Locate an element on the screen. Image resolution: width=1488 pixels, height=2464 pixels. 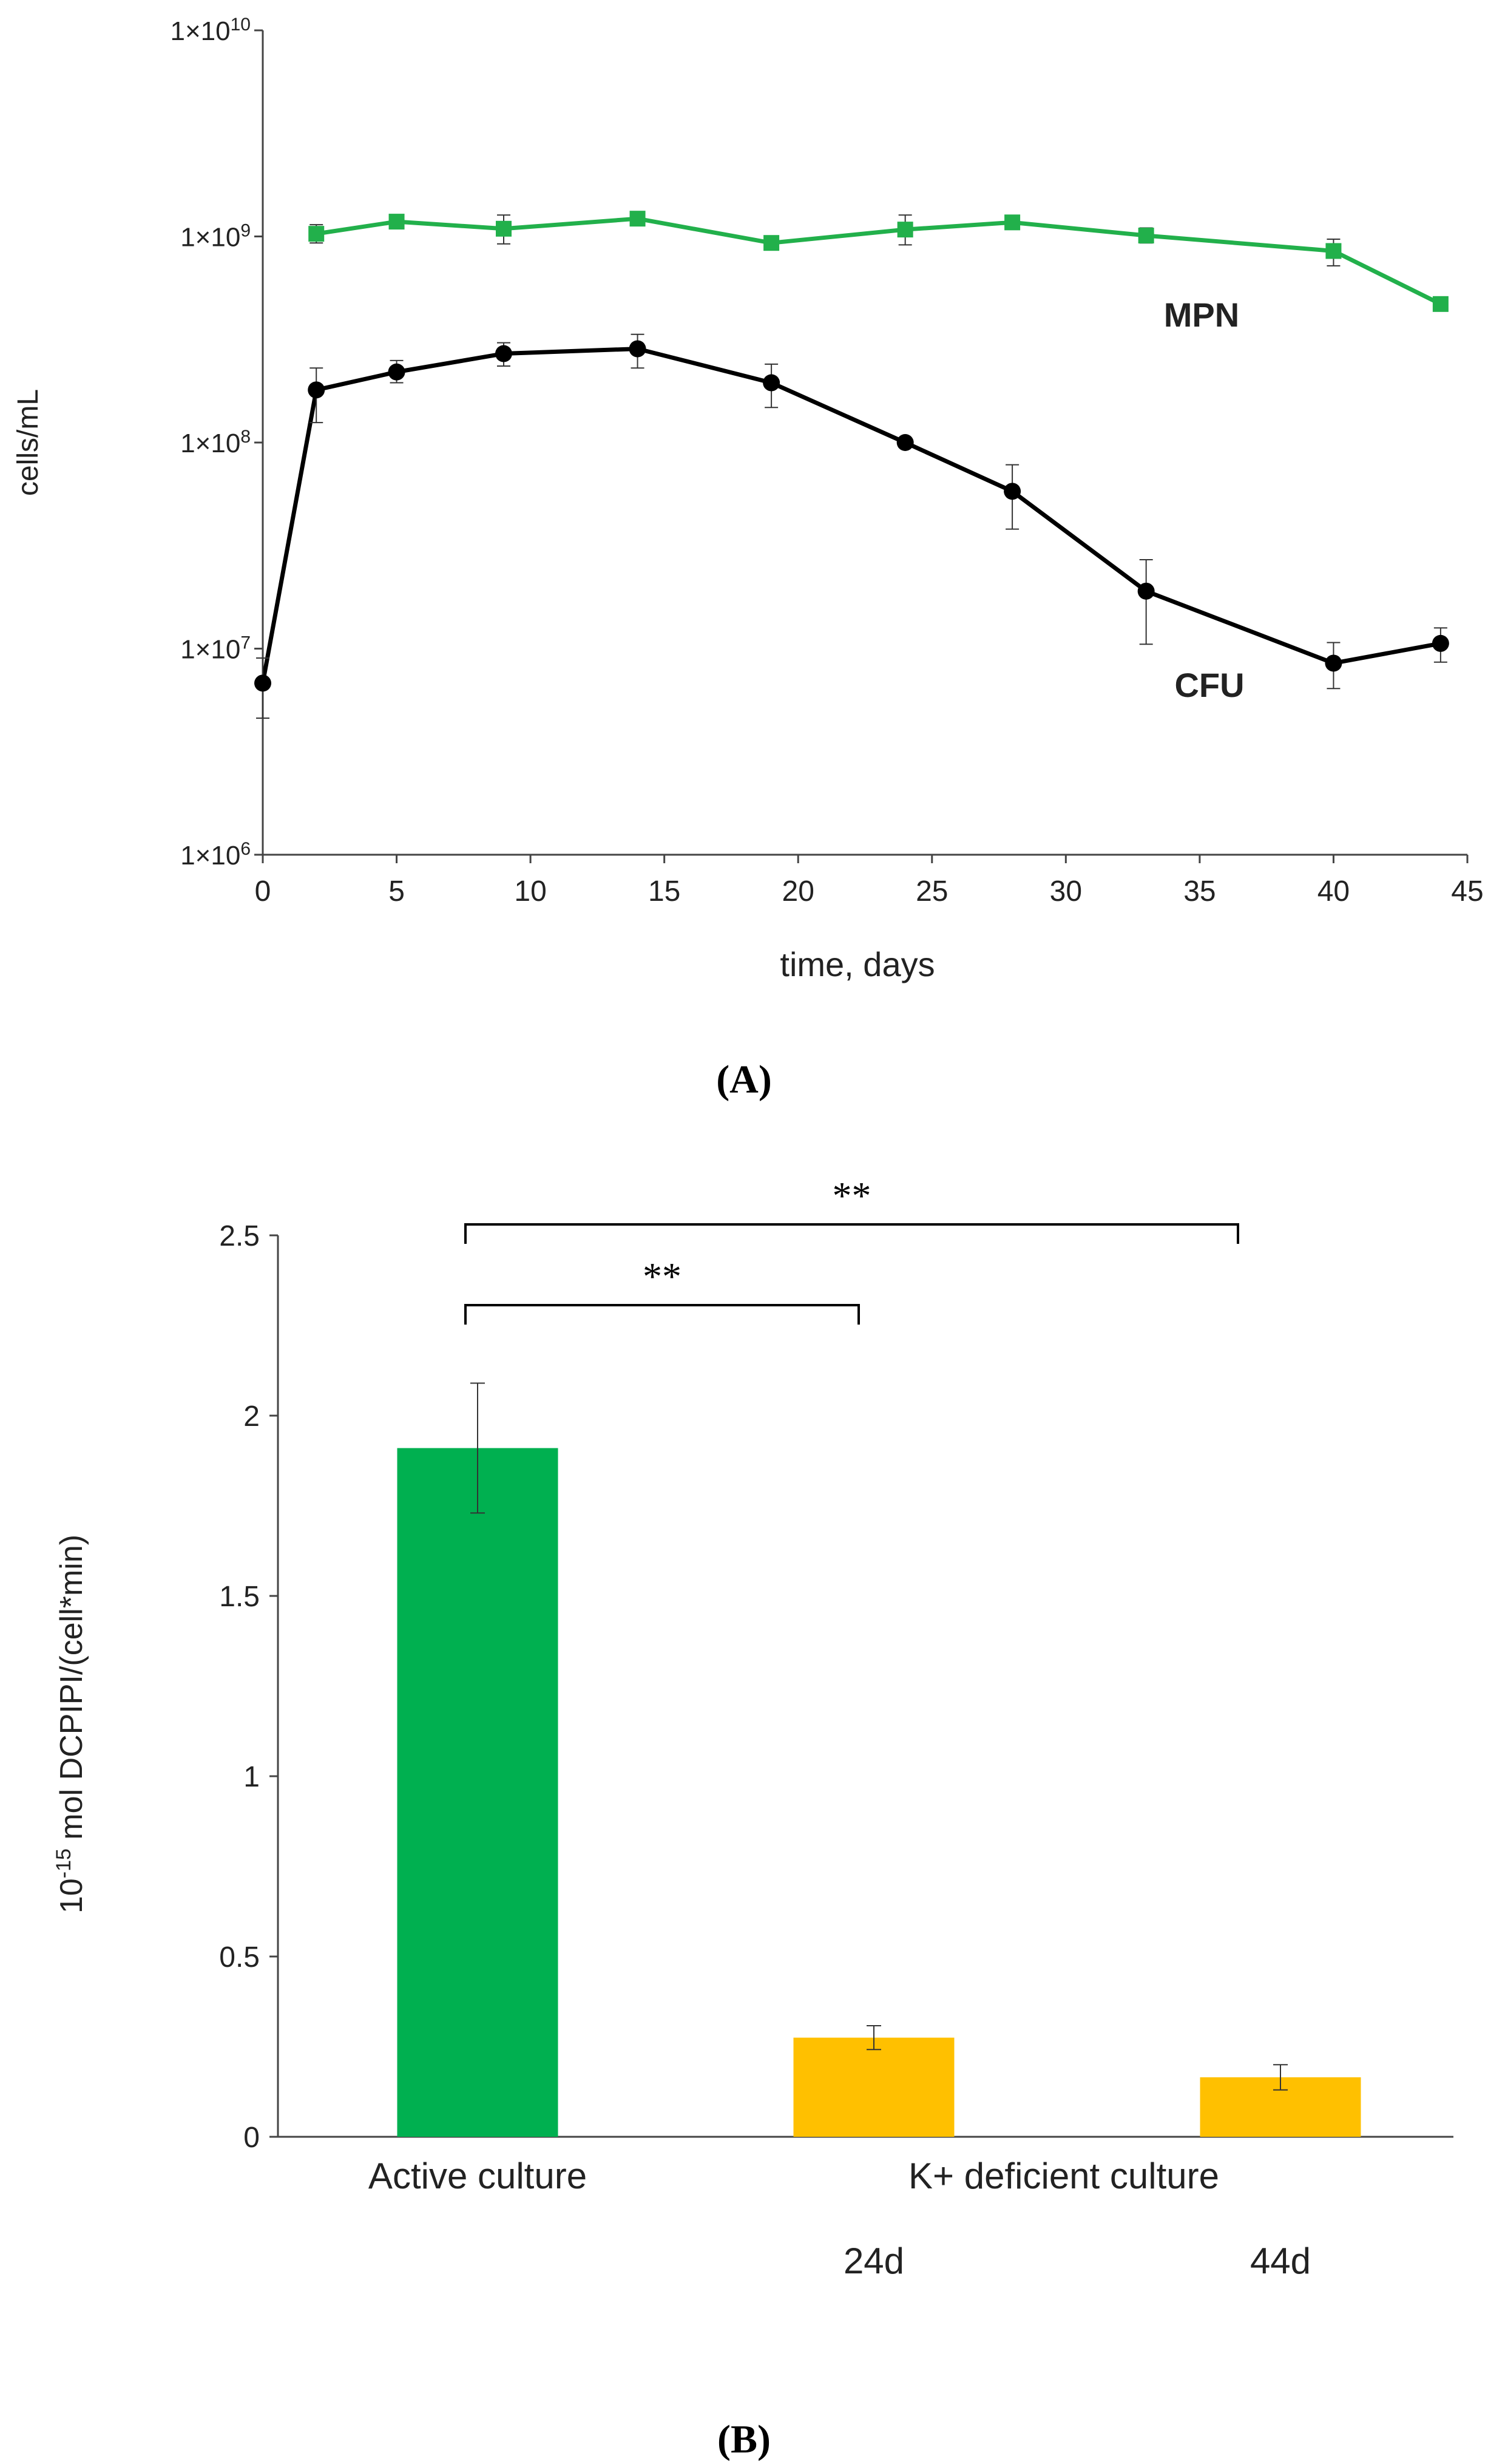
chart-a-y-tick-label: 1×10⁷ is located at coordinates (215, 649).